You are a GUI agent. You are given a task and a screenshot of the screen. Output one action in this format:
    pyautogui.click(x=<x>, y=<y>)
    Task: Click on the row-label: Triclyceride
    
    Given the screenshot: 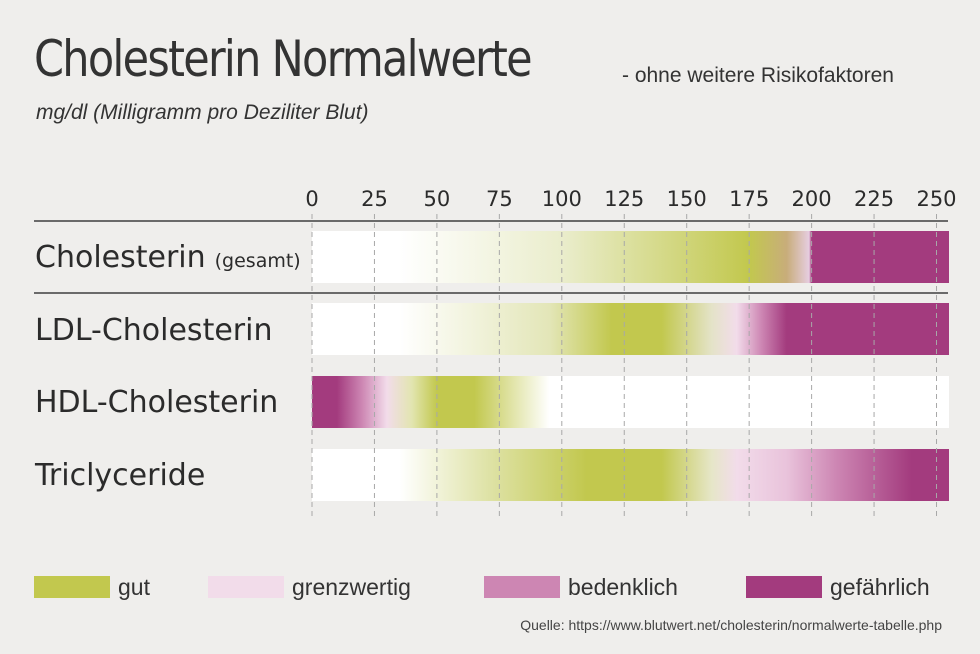 What is the action you would take?
    pyautogui.click(x=119, y=475)
    